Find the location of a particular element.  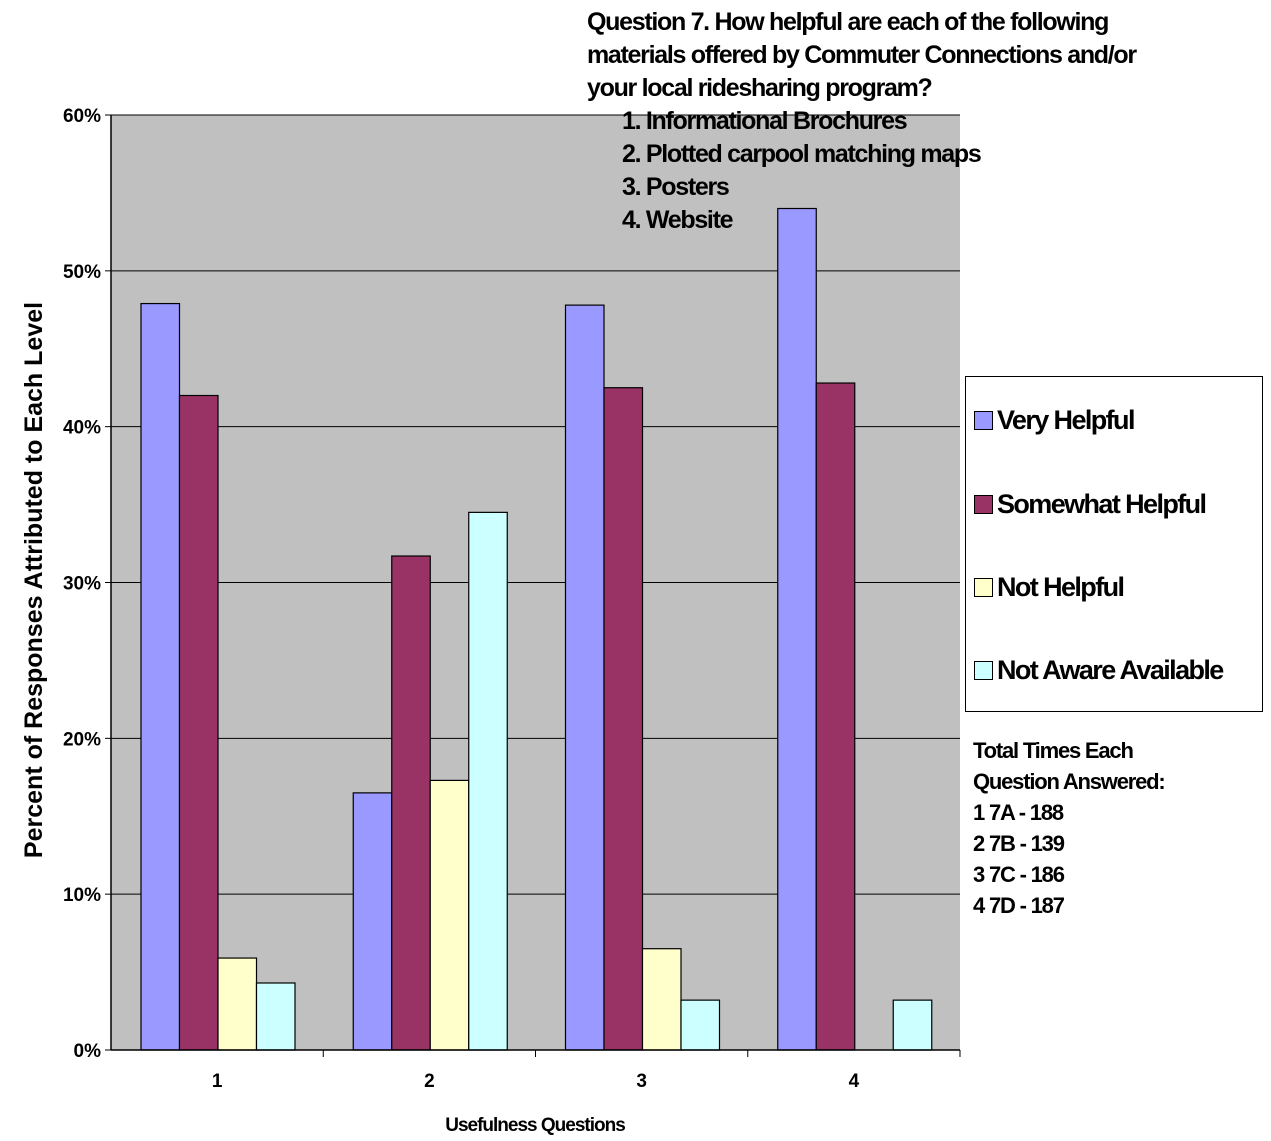

title-item: 4. Website is located at coordinates (678, 220).